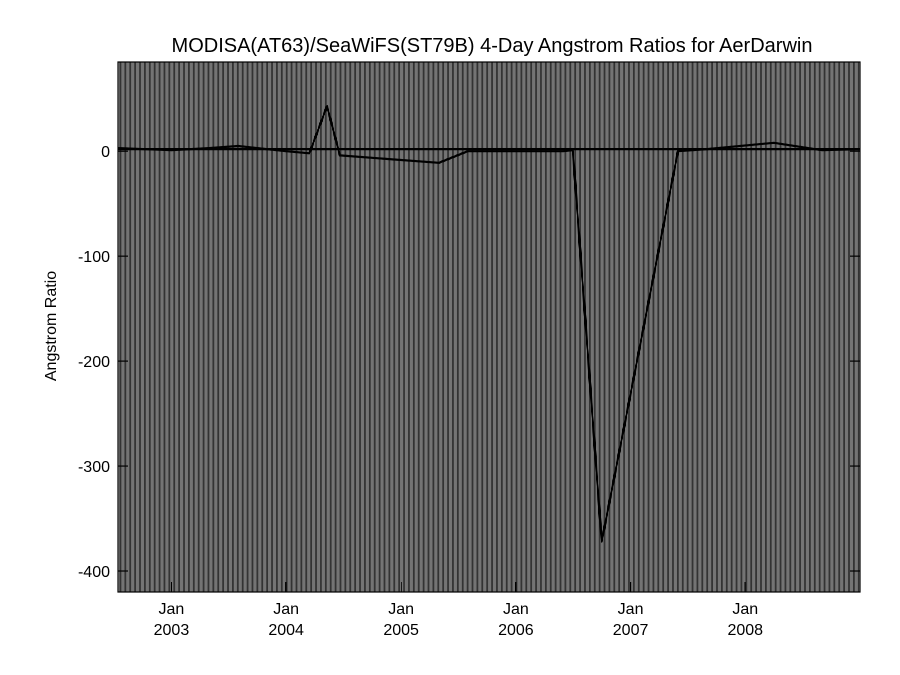 The image size is (900, 675). What do you see at coordinates (286, 630) in the screenshot?
I see `x-tick-label-year: 2004` at bounding box center [286, 630].